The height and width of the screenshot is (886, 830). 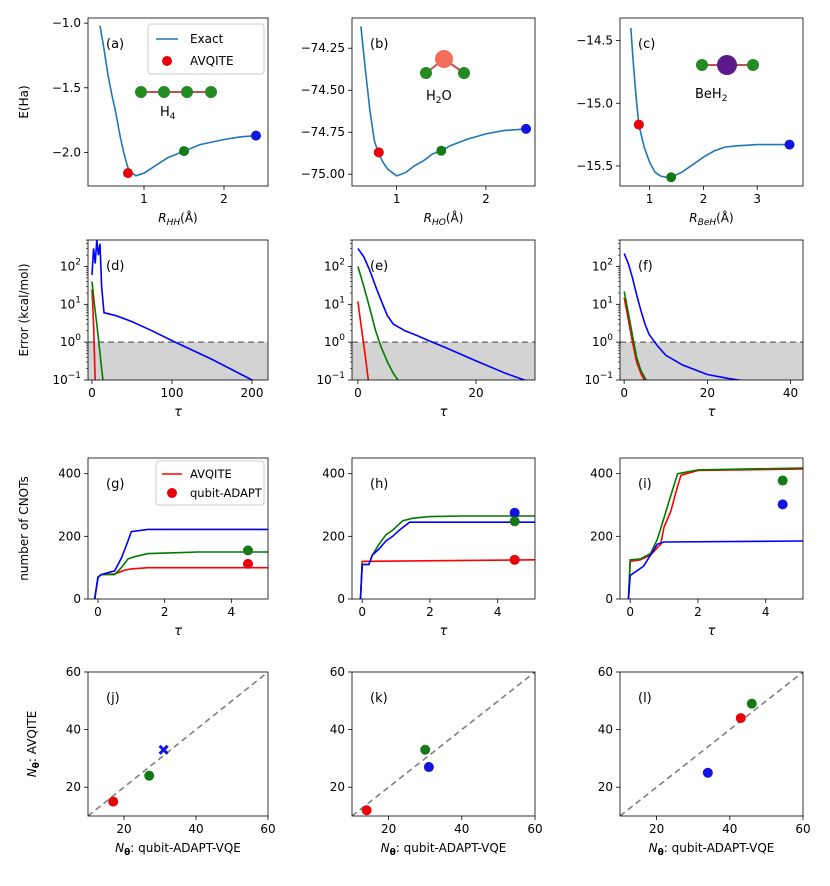 I want to click on plot-area-g, so click(x=180, y=563).